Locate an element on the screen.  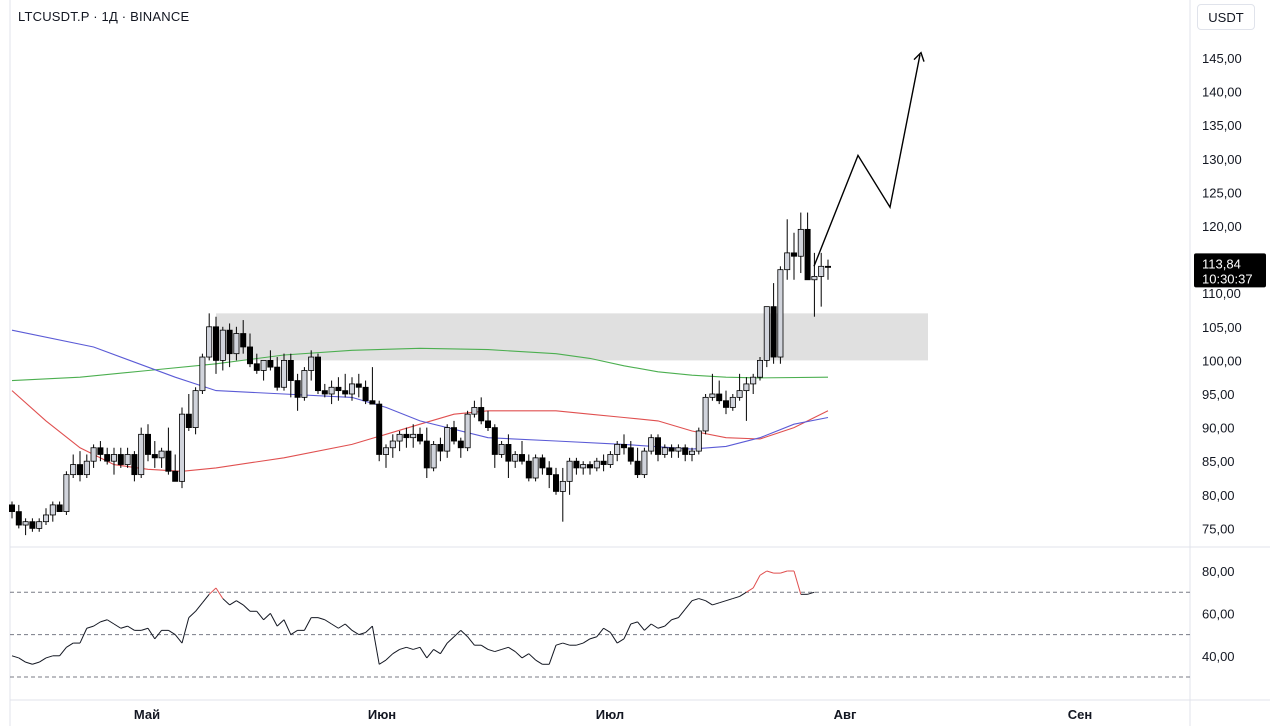
rsi-tick-label: 80,00 is located at coordinates (1218, 571).